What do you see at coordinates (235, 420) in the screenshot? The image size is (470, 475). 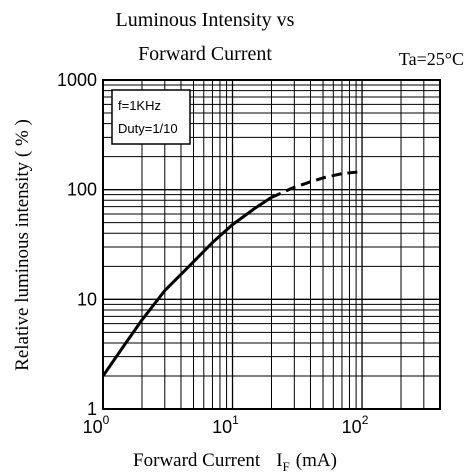 I see `x-tick-exponent: 1` at bounding box center [235, 420].